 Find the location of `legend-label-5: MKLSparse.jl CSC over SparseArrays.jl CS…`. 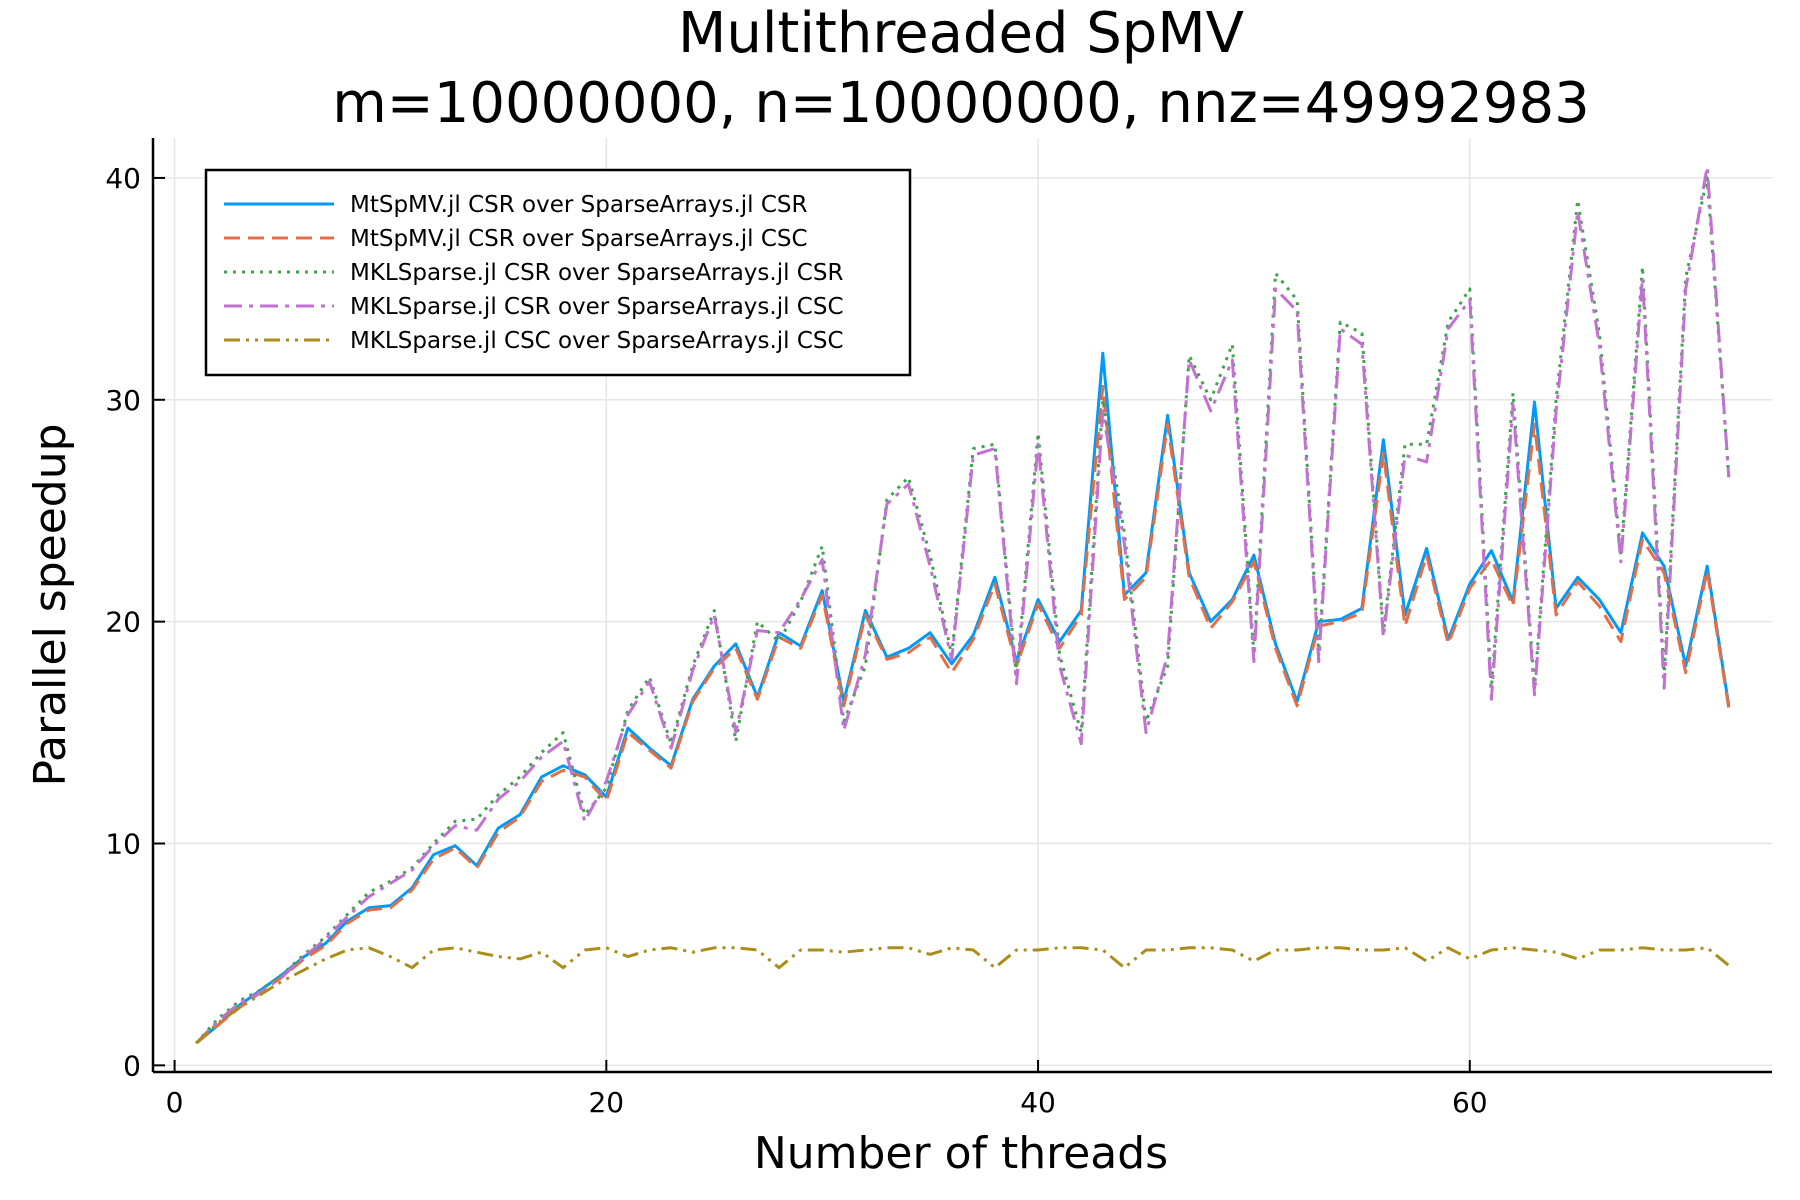

legend-label-5: MKLSparse.jl CSC over SparseArrays.jl CS… is located at coordinates (597, 341).